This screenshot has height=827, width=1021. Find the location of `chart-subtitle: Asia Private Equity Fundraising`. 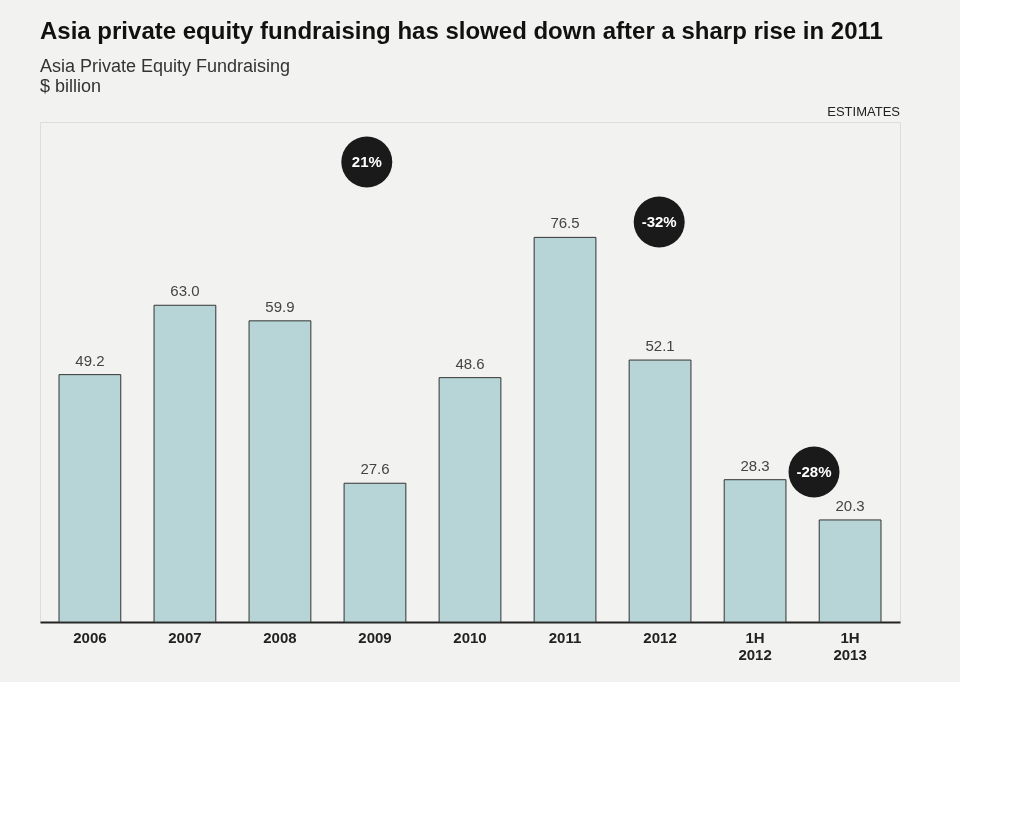

chart-subtitle: Asia Private Equity Fundraising is located at coordinates (165, 66).